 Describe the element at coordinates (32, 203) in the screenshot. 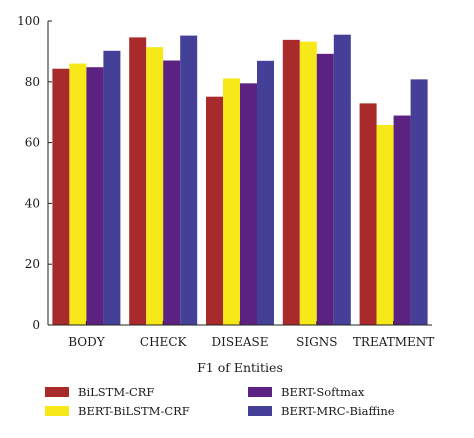

I see `y-tick-label: 40` at that location.